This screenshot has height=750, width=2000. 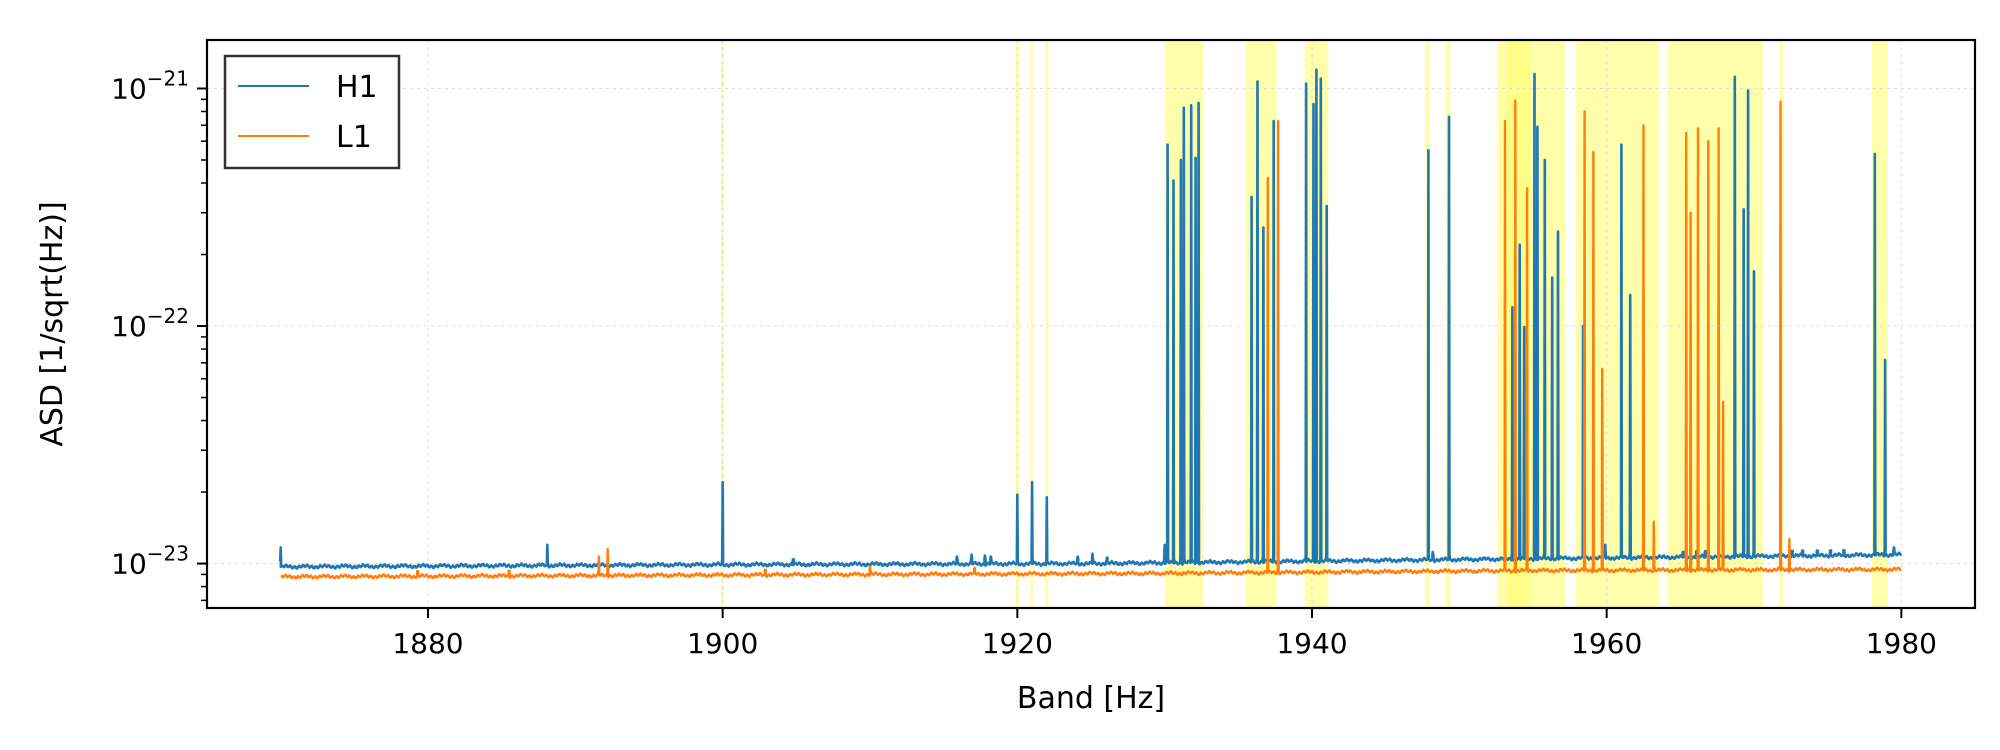 What do you see at coordinates (150, 323) in the screenshot?
I see `y-tick-label: 10−22` at bounding box center [150, 323].